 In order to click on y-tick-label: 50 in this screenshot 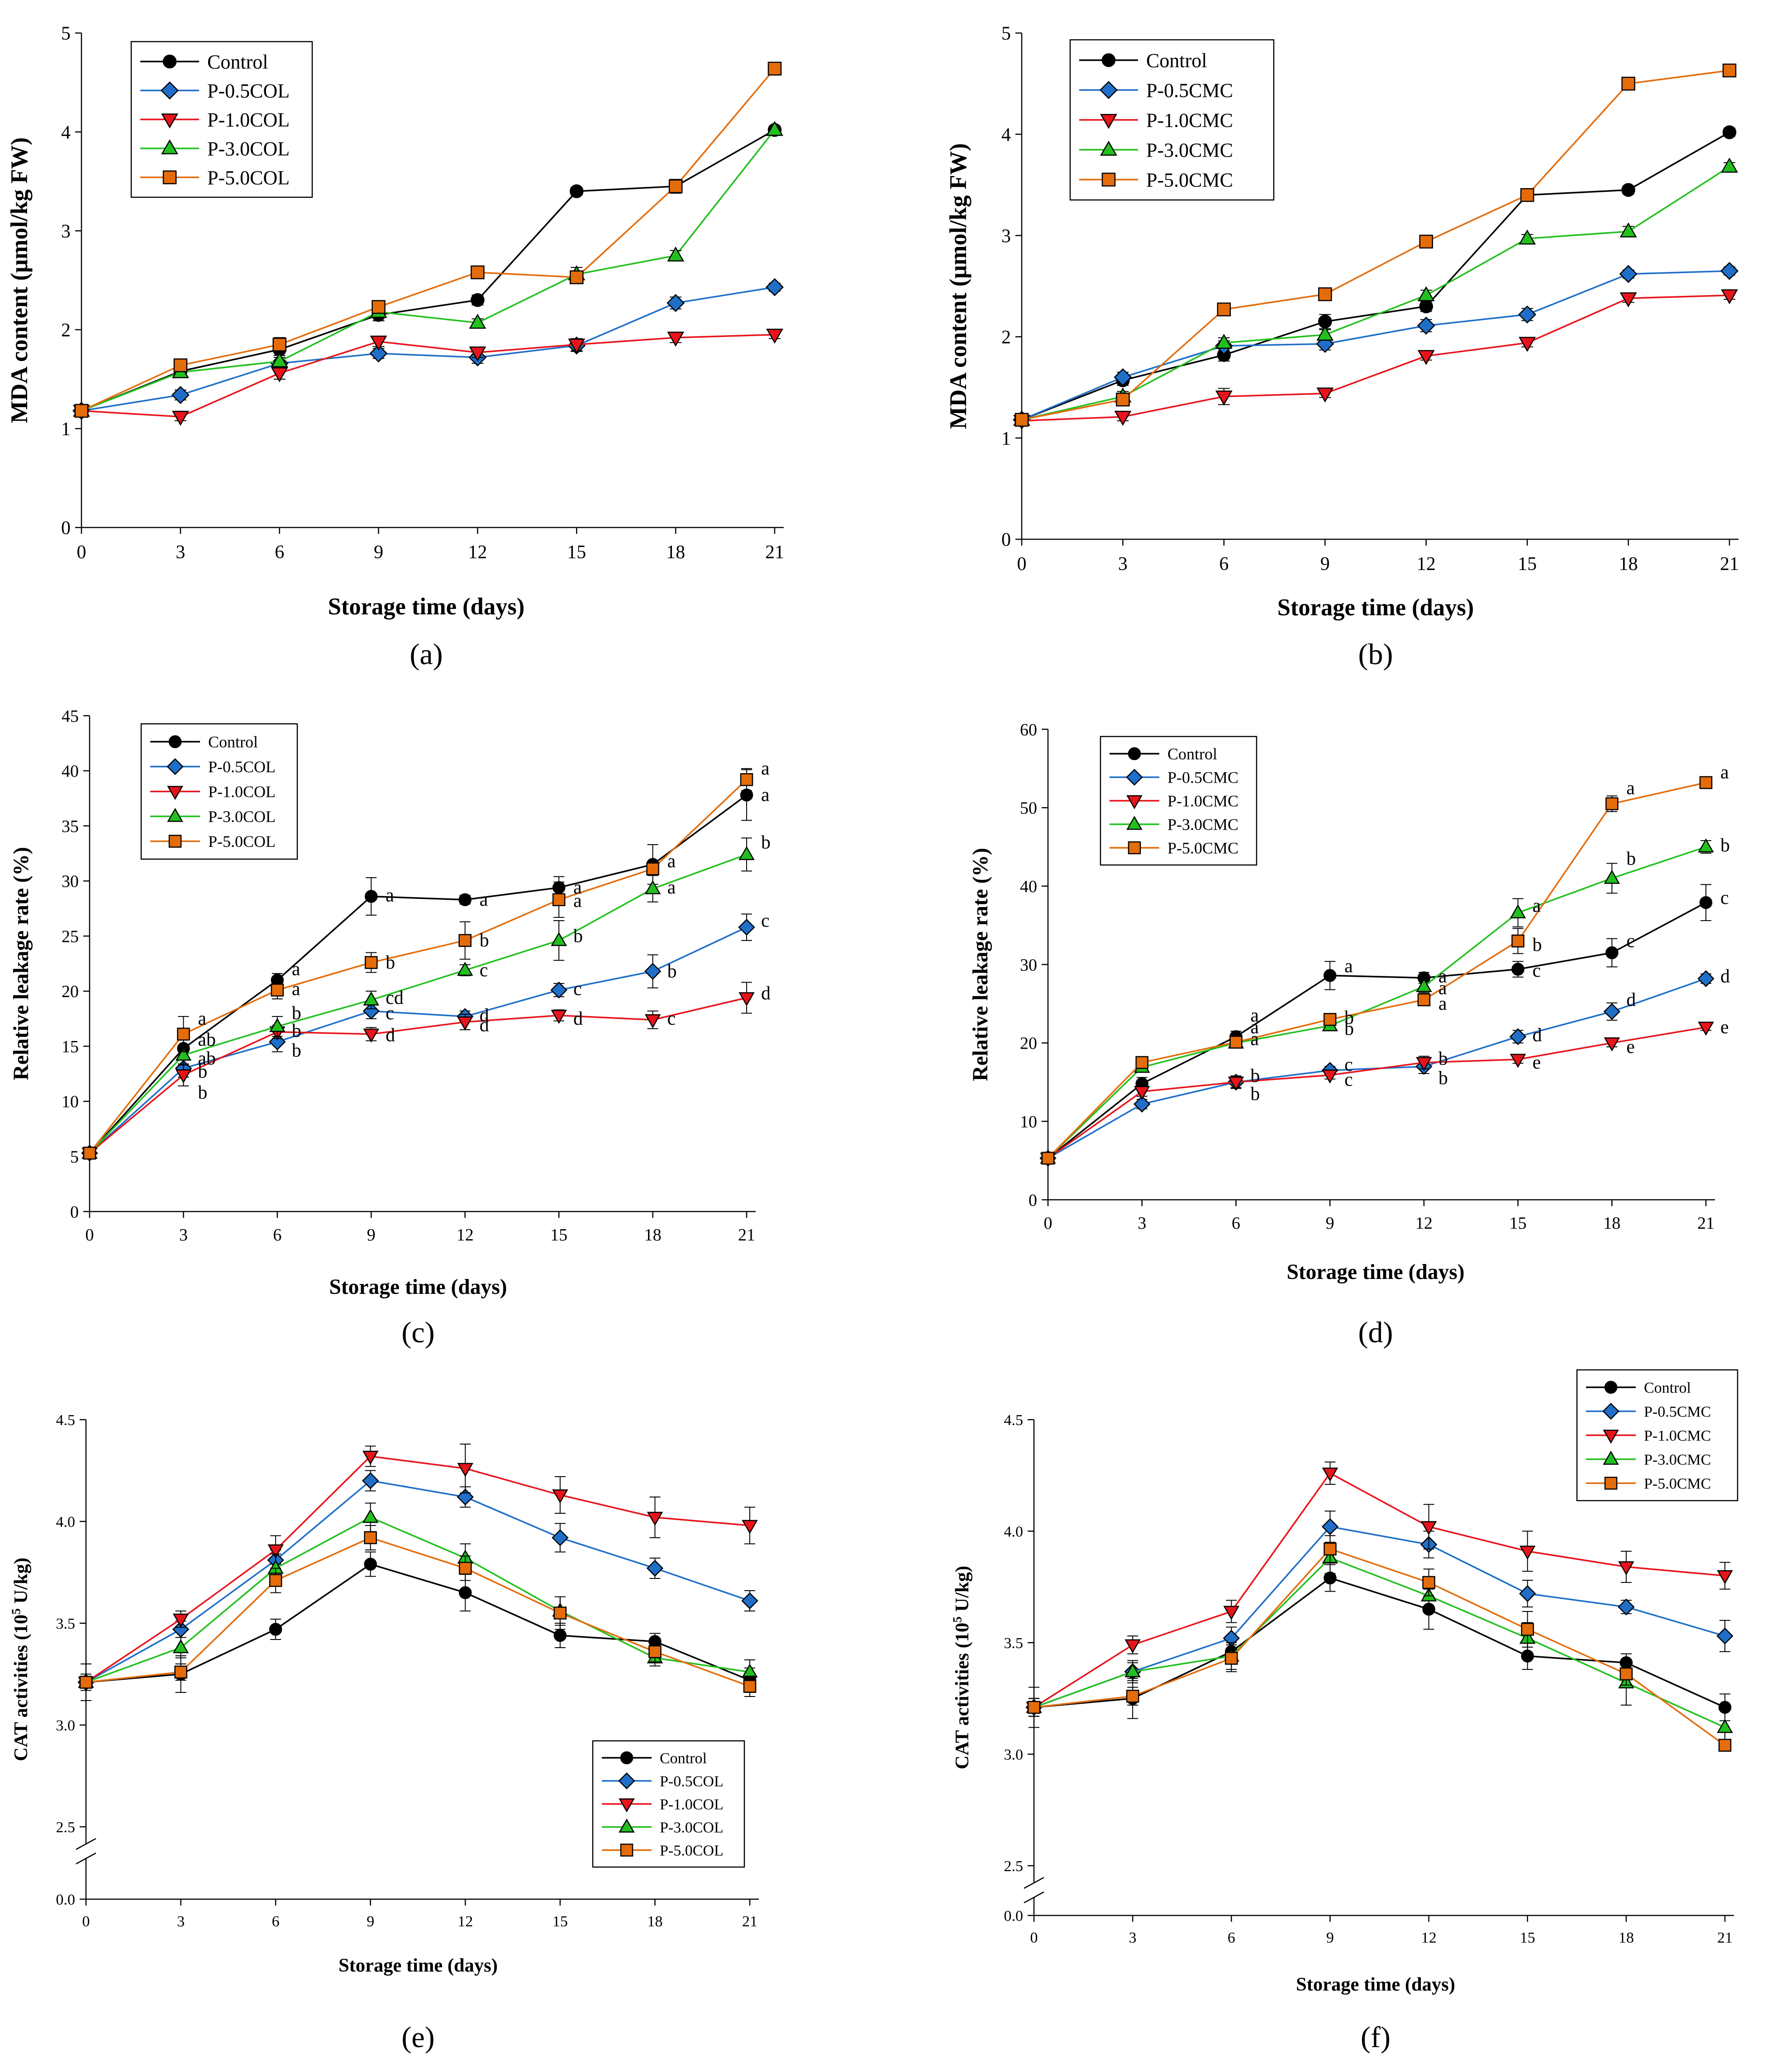, I will do `click(1028, 808)`.